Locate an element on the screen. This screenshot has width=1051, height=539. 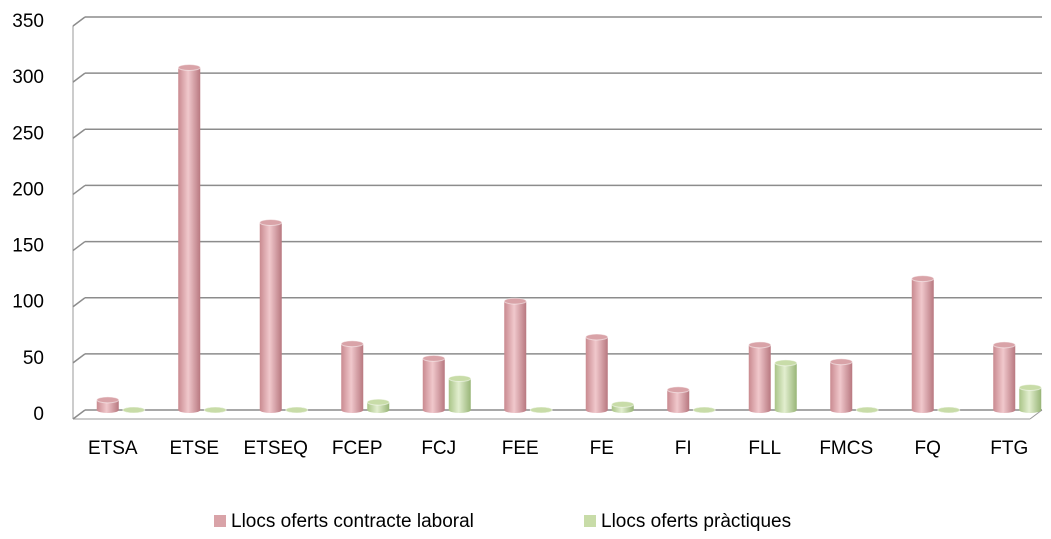
y-tick-label: 100 is located at coordinates (28, 302).